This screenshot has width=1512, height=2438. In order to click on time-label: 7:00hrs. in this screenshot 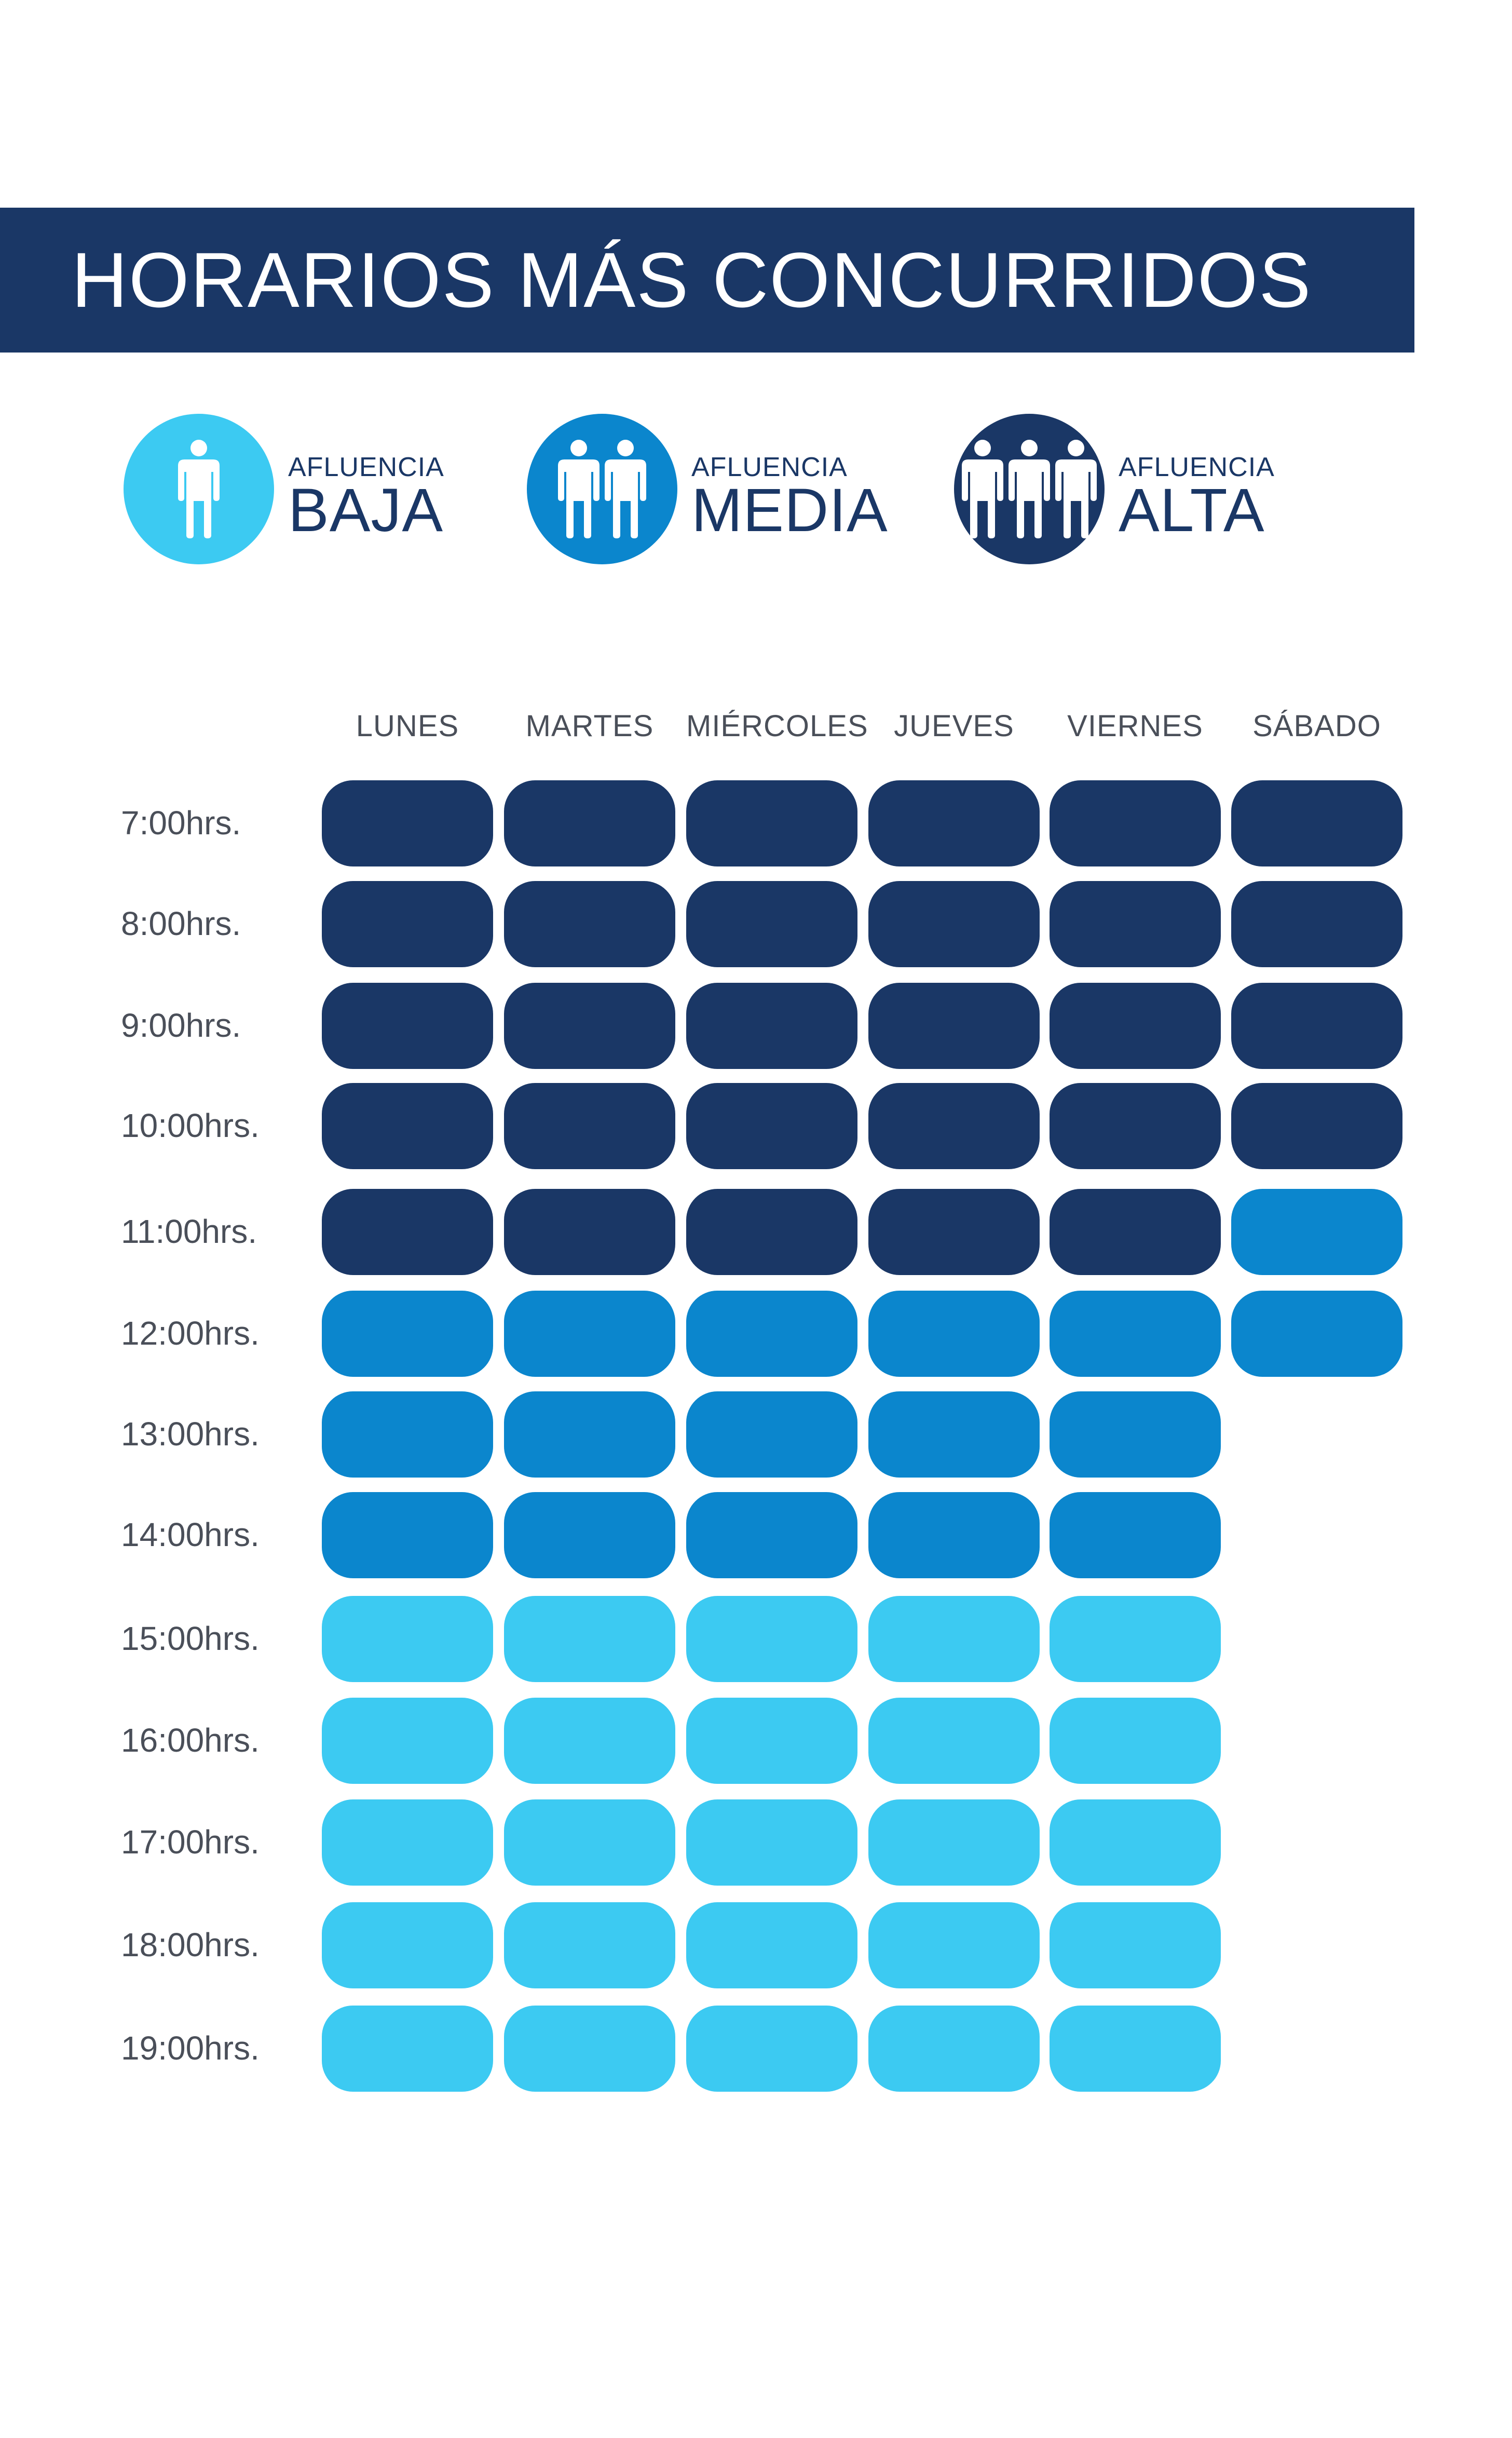, I will do `click(181, 823)`.